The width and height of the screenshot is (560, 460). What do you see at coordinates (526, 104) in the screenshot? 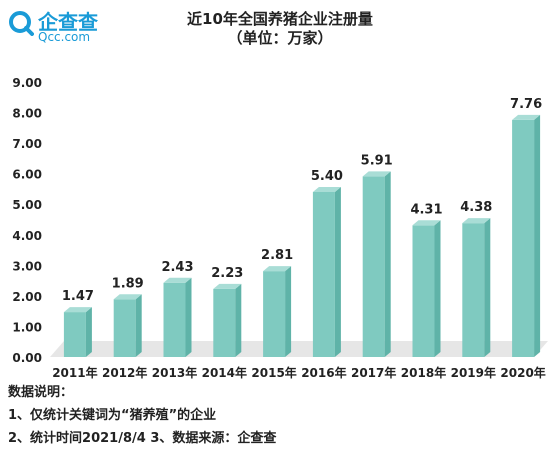
I see `bar-value-label: 7.76` at bounding box center [526, 104].